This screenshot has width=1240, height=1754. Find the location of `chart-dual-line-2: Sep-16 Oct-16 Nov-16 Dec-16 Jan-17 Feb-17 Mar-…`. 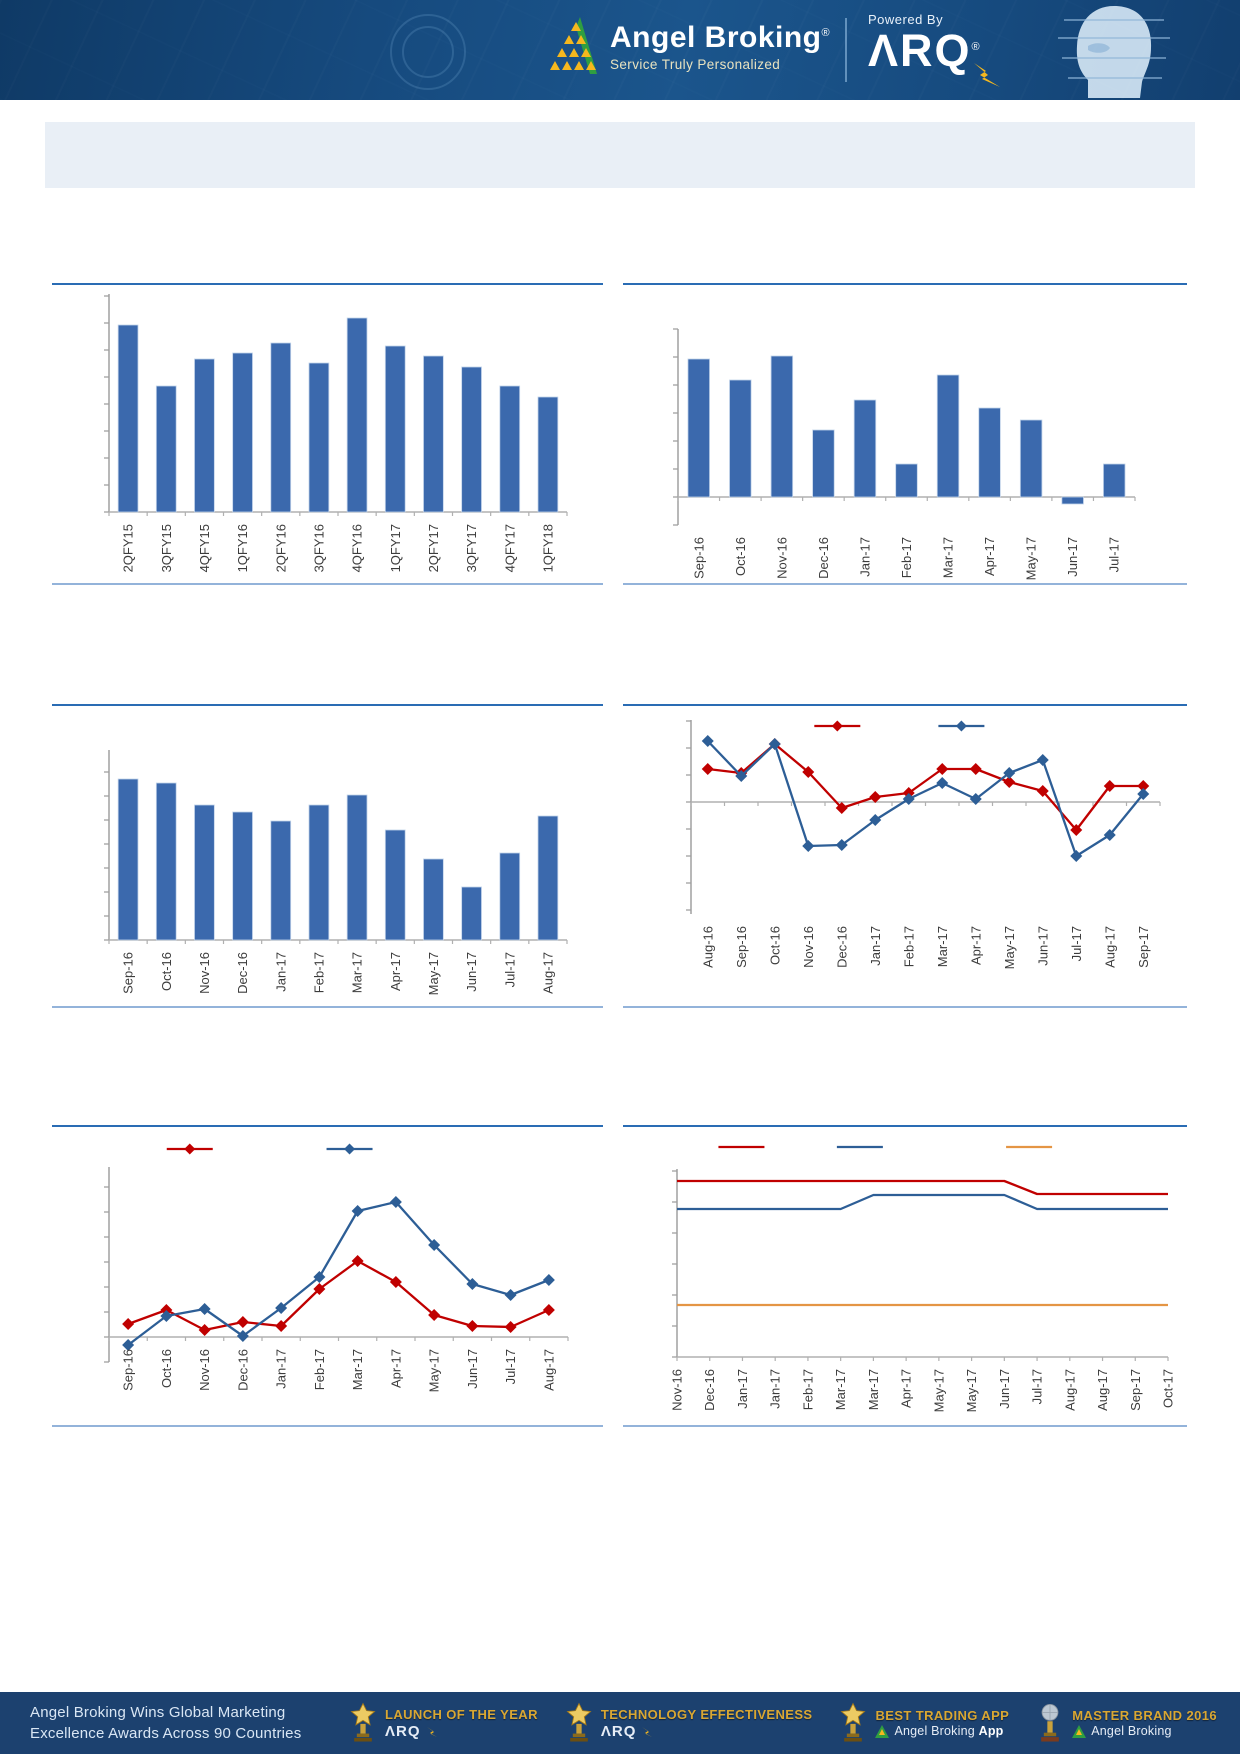

chart-dual-line-2: Sep-16 Oct-16 Nov-16 Dec-16 Jan-17 Feb-17 Mar-… is located at coordinates (327, 1276).